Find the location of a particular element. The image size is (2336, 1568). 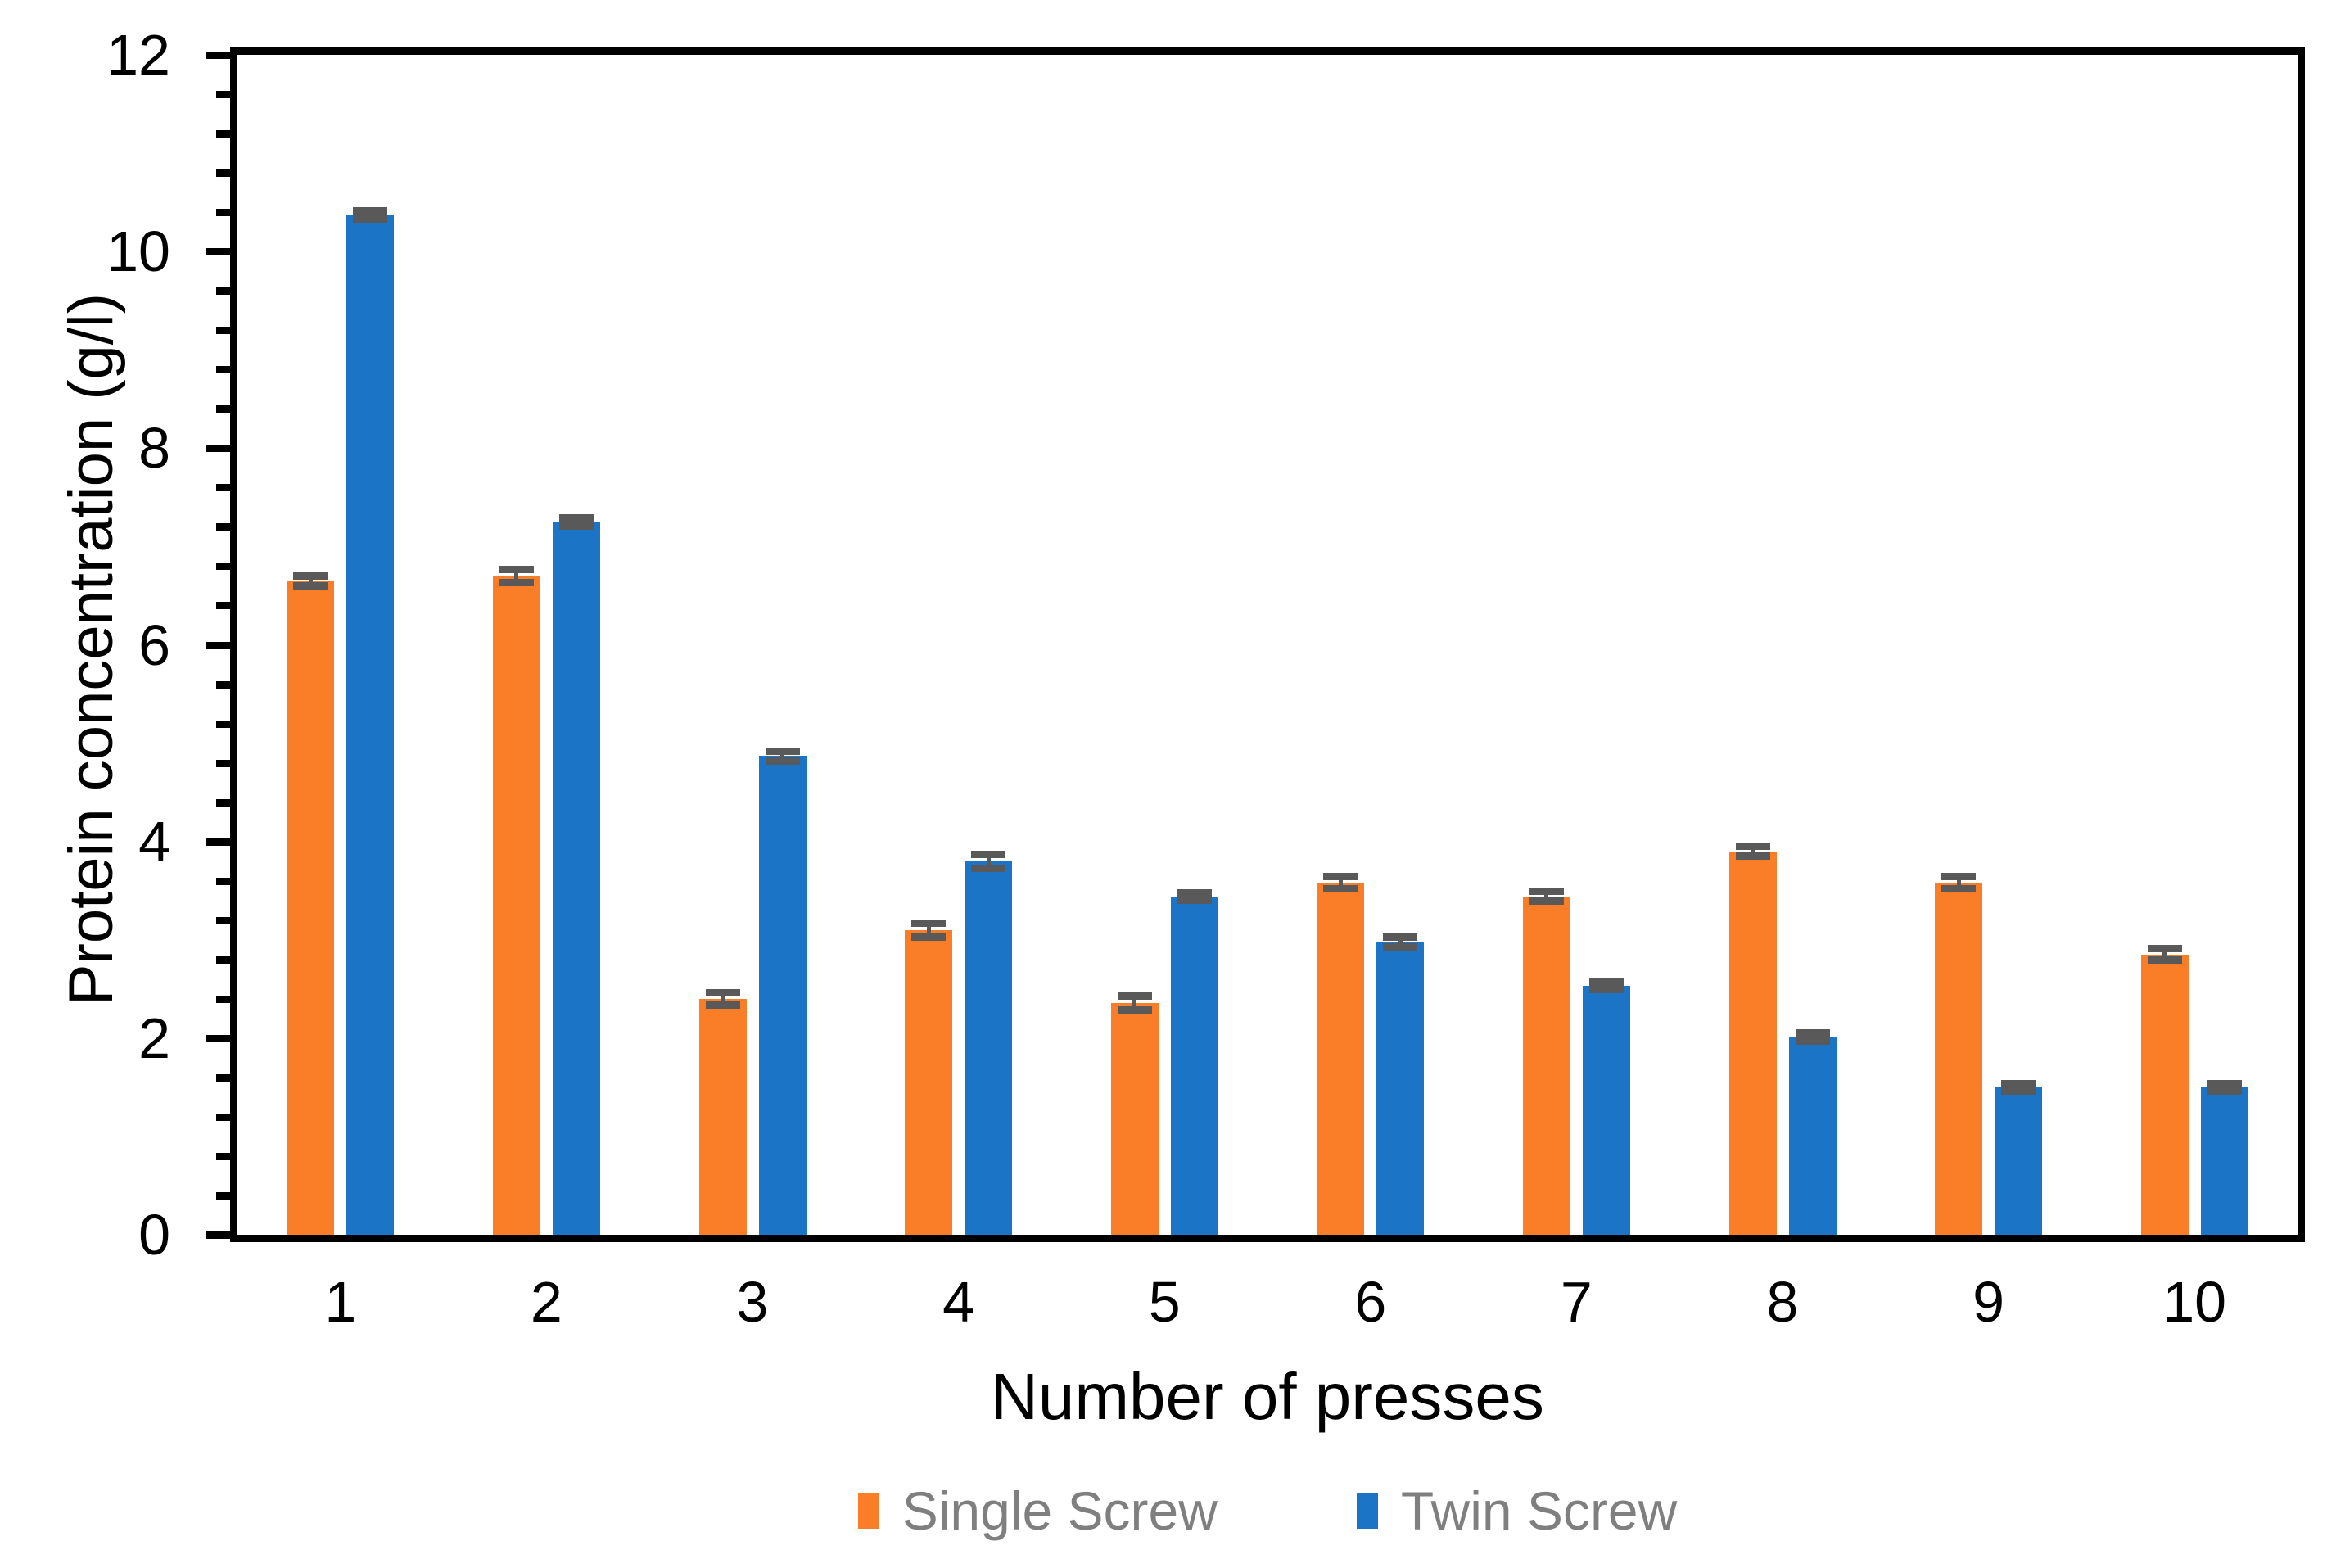

y-tick-label: 2 is located at coordinates (154, 1037).